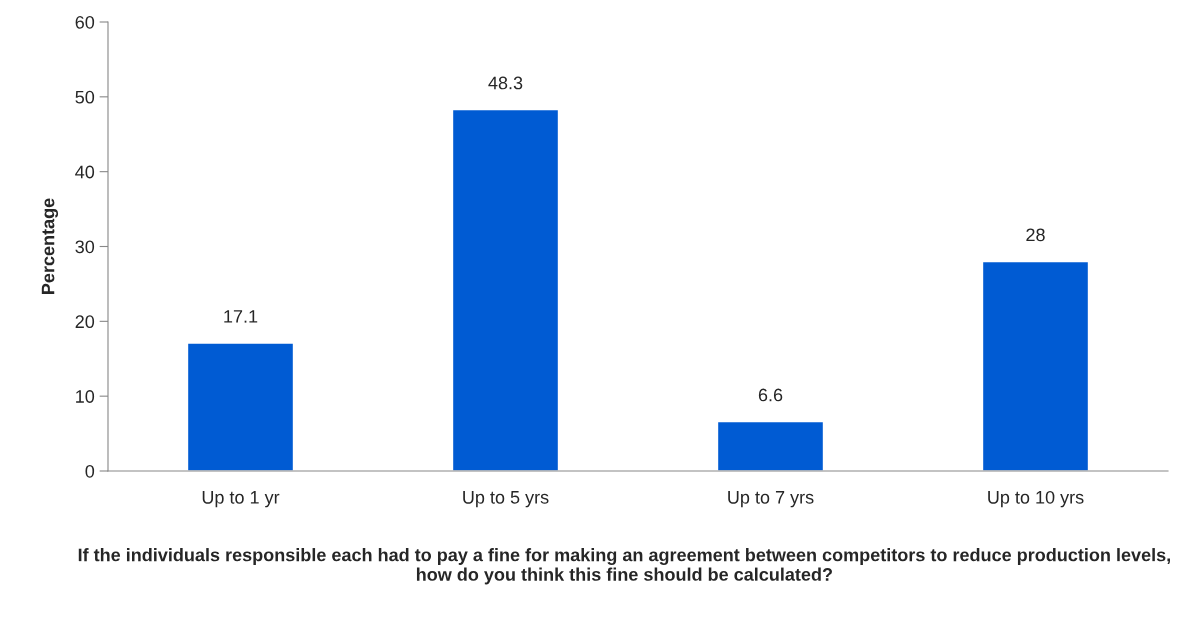  Describe the element at coordinates (85, 97) in the screenshot. I see `y-tick-label: 50` at that location.